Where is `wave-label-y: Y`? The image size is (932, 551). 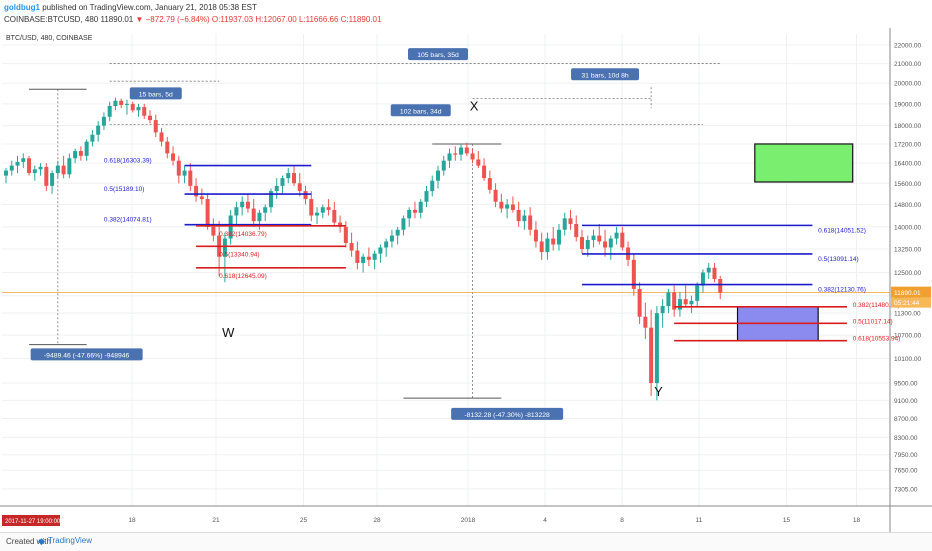 wave-label-y: Y is located at coordinates (658, 391).